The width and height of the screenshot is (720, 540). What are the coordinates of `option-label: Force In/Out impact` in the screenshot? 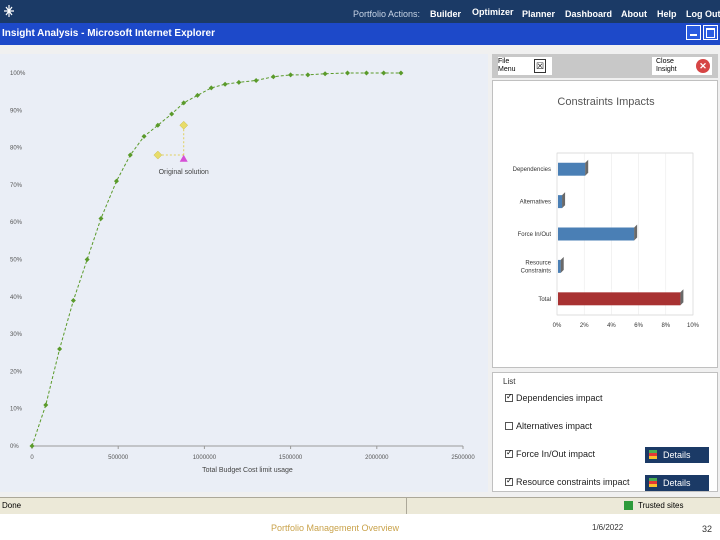 It's located at (556, 454).